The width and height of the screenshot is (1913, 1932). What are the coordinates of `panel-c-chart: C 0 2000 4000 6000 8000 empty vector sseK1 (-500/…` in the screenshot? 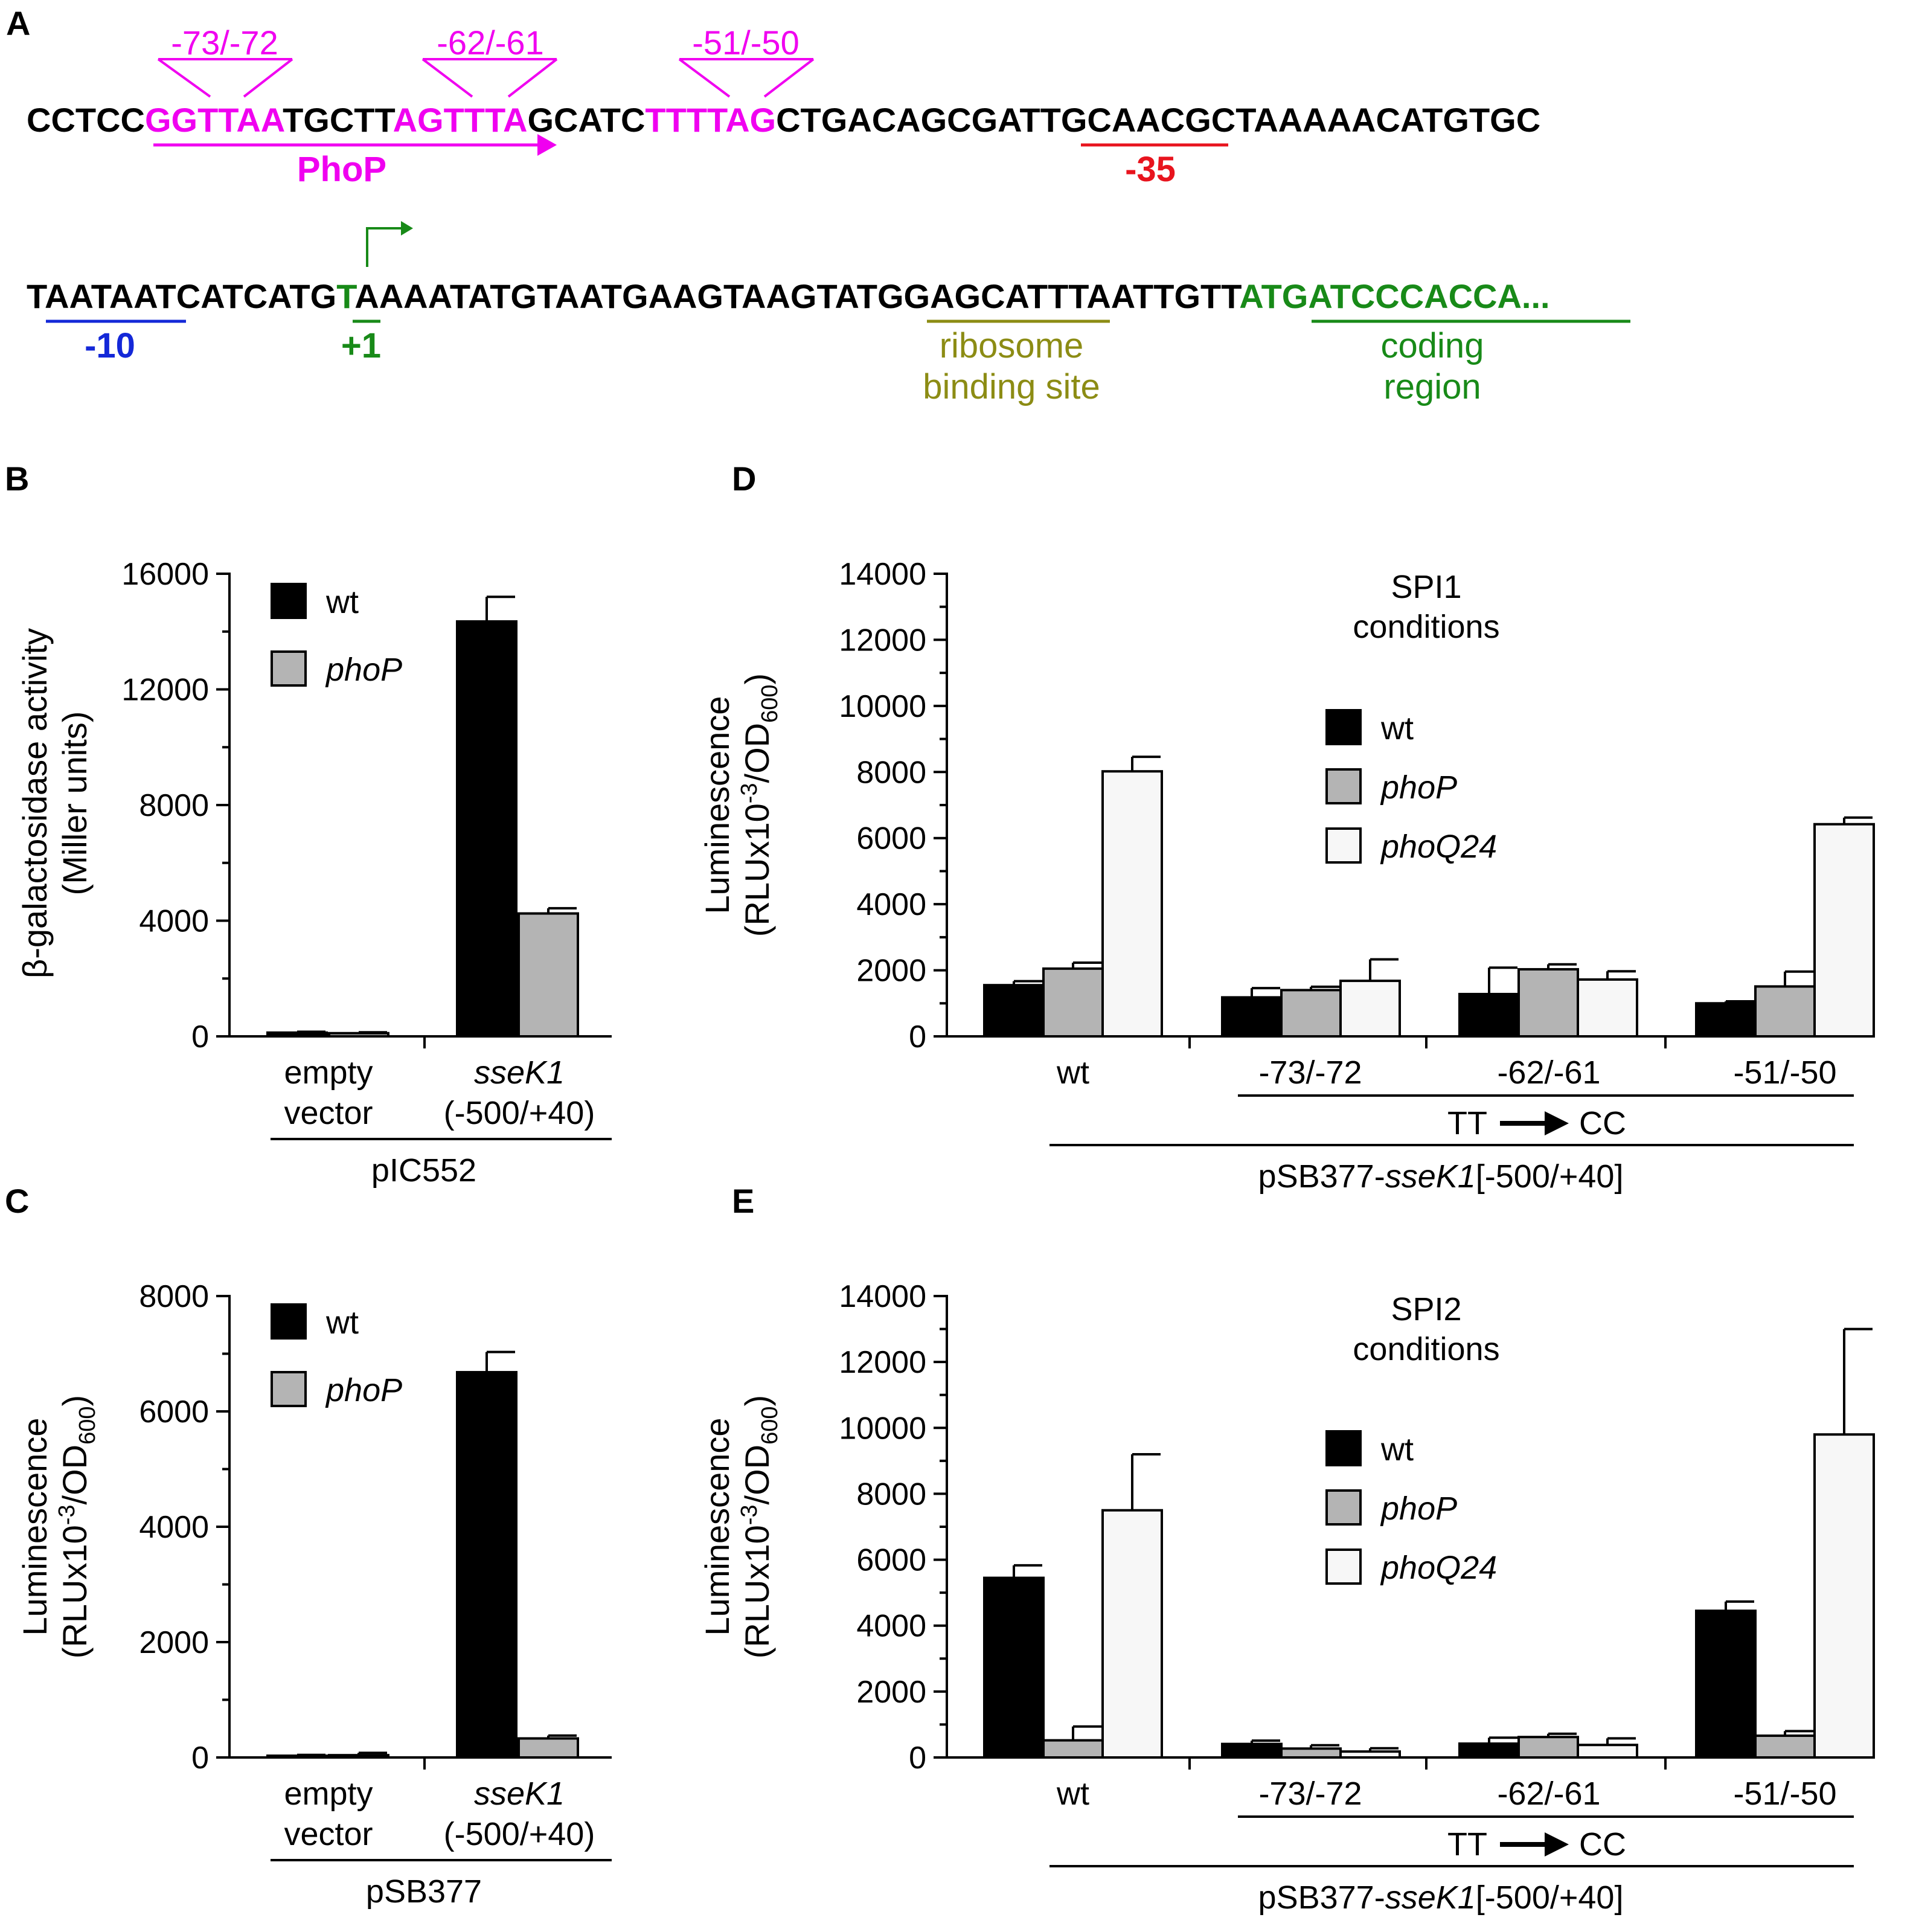 It's located at (308, 1546).